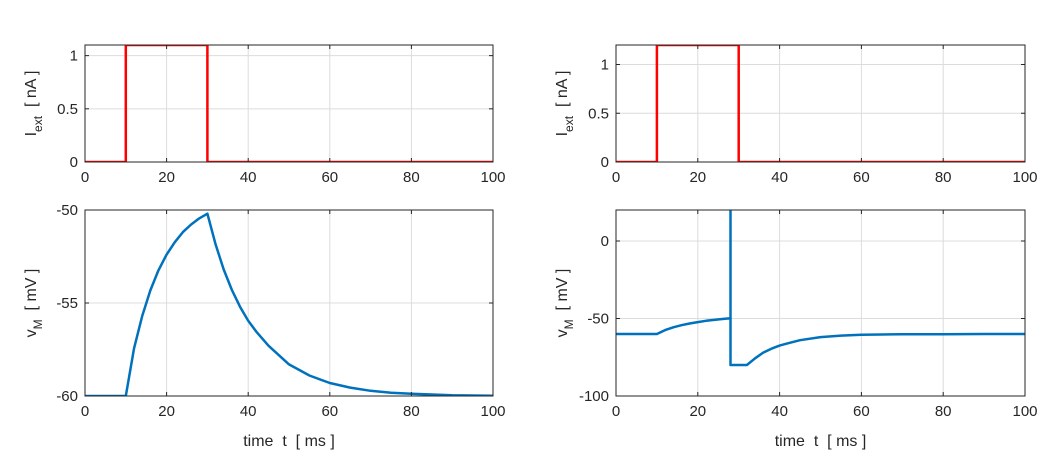 This screenshot has height=465, width=1063. Describe the element at coordinates (67, 303) in the screenshot. I see `y-tick-label: -55` at that location.